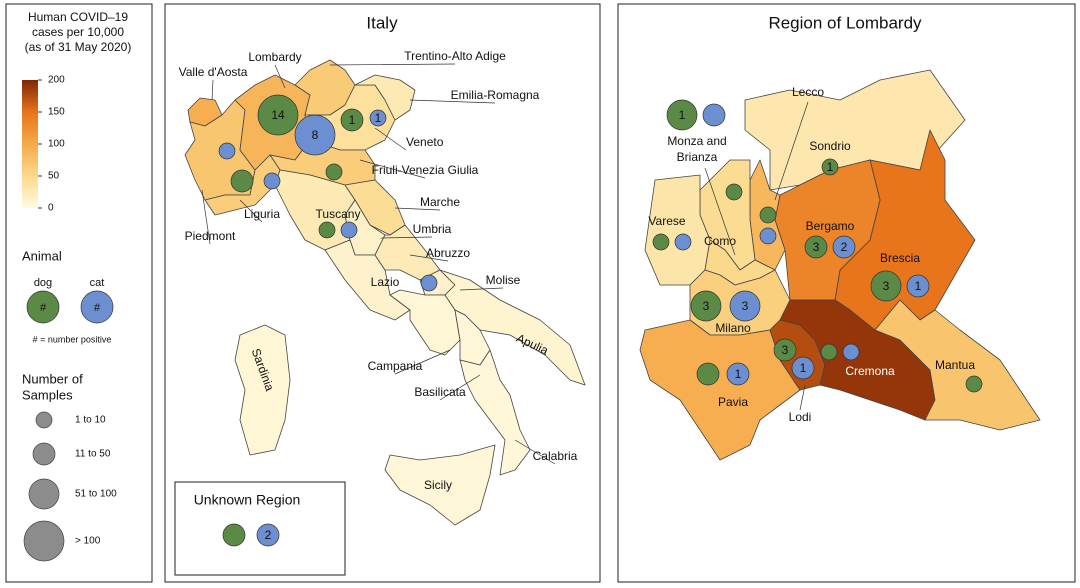 This screenshot has width=1080, height=588. I want to click on colorbar-title: cases per 10,000, so click(78, 32).